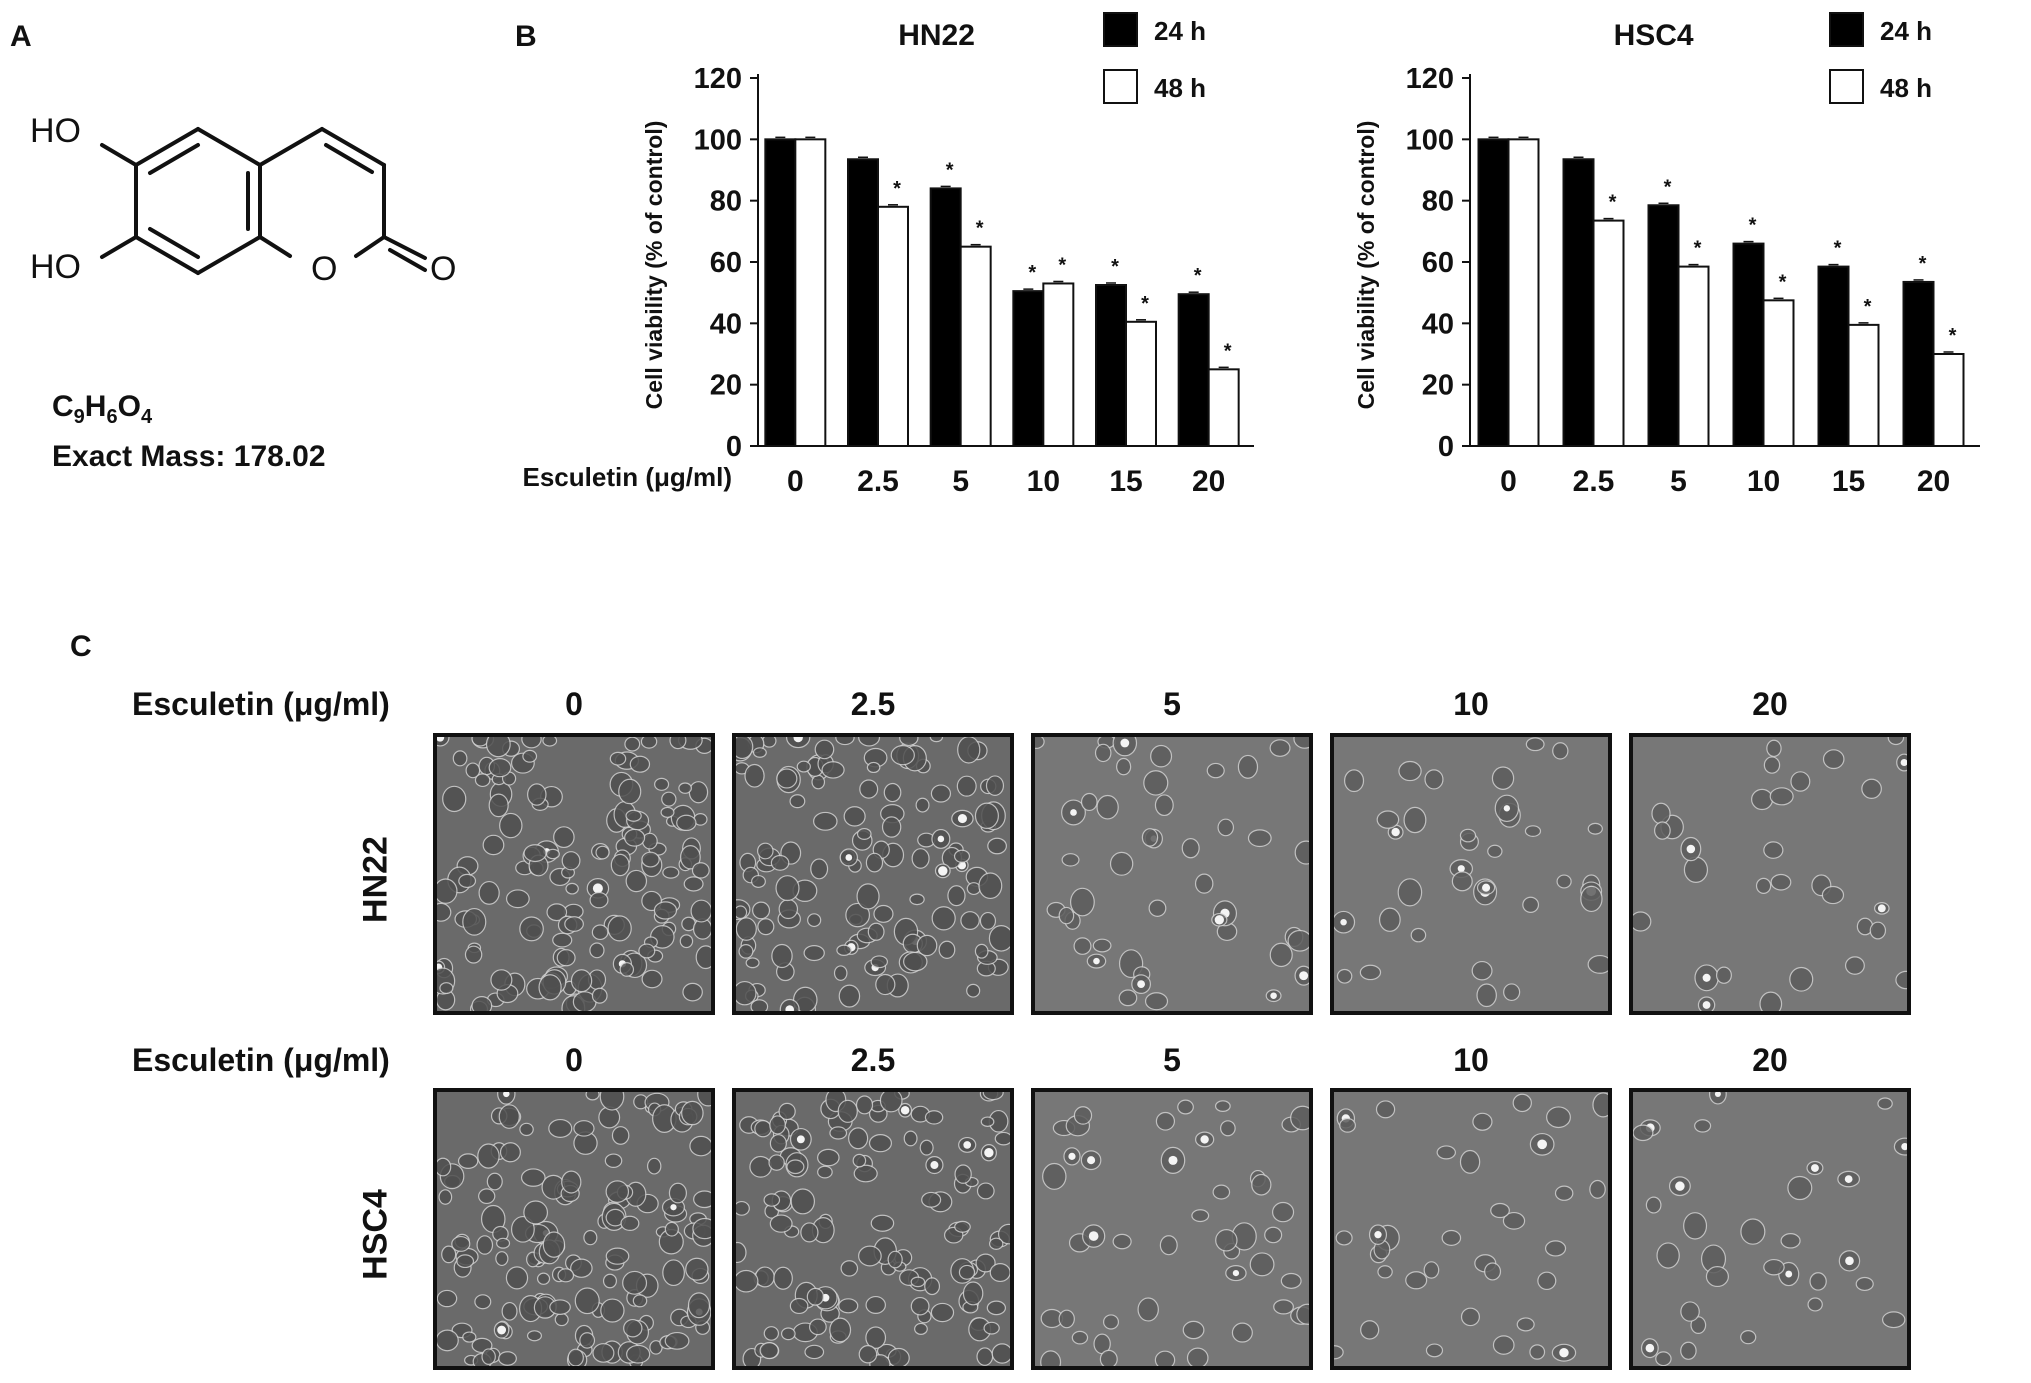 The width and height of the screenshot is (2031, 1383). I want to click on sig-marker-0-4: *, so click(1115, 267).